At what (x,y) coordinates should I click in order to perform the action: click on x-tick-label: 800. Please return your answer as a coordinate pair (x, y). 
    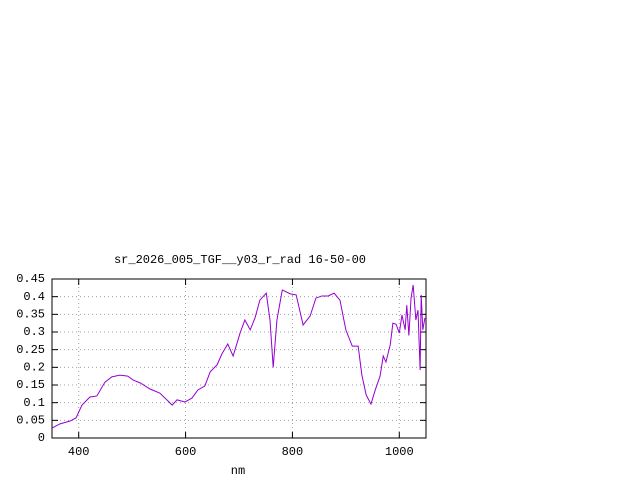
    Looking at the image, I should click on (293, 452).